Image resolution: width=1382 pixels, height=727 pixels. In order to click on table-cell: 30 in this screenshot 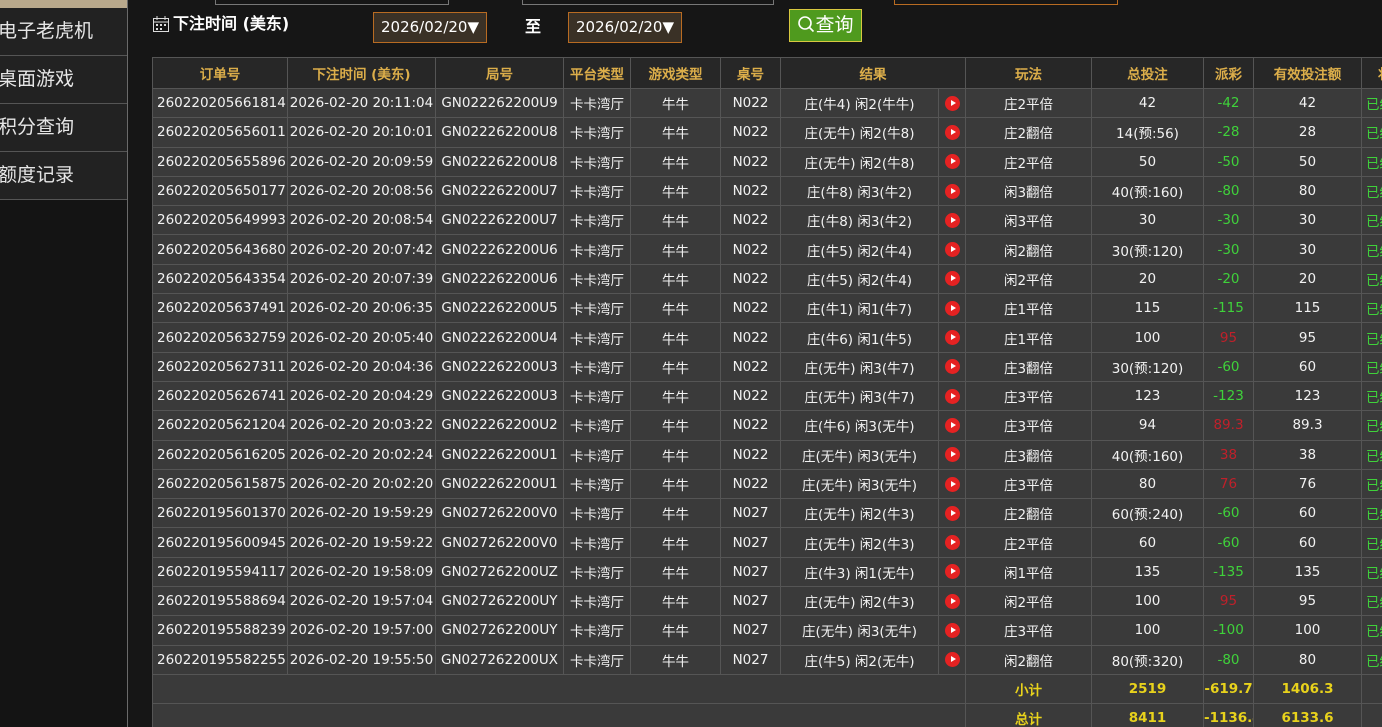, I will do `click(1147, 220)`.